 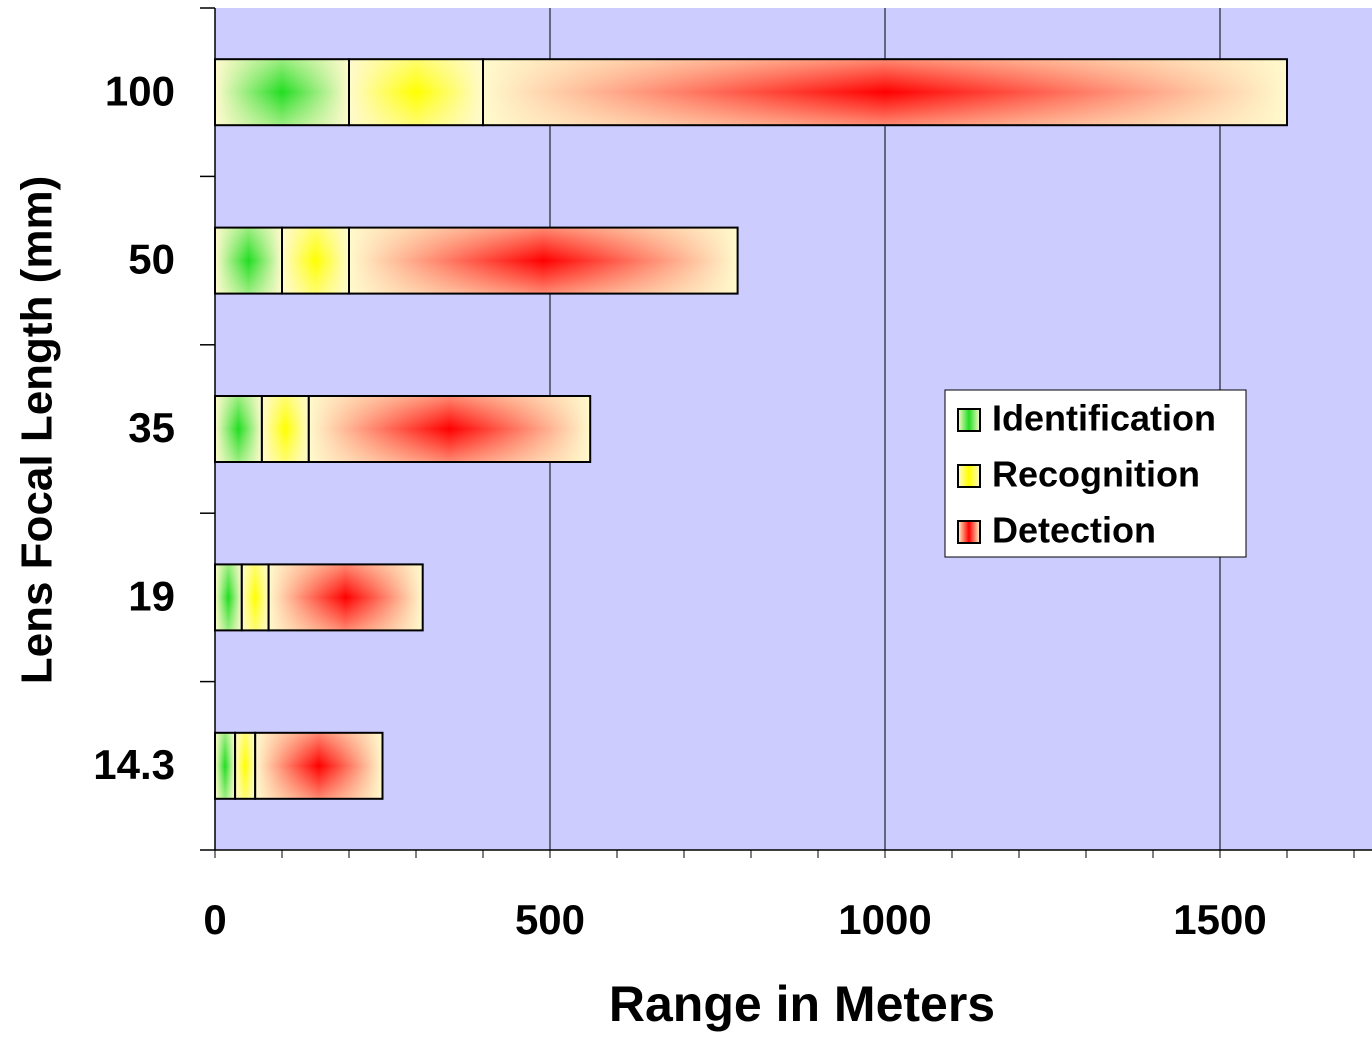 I want to click on x-tick-label: 1500, so click(x=1219, y=919).